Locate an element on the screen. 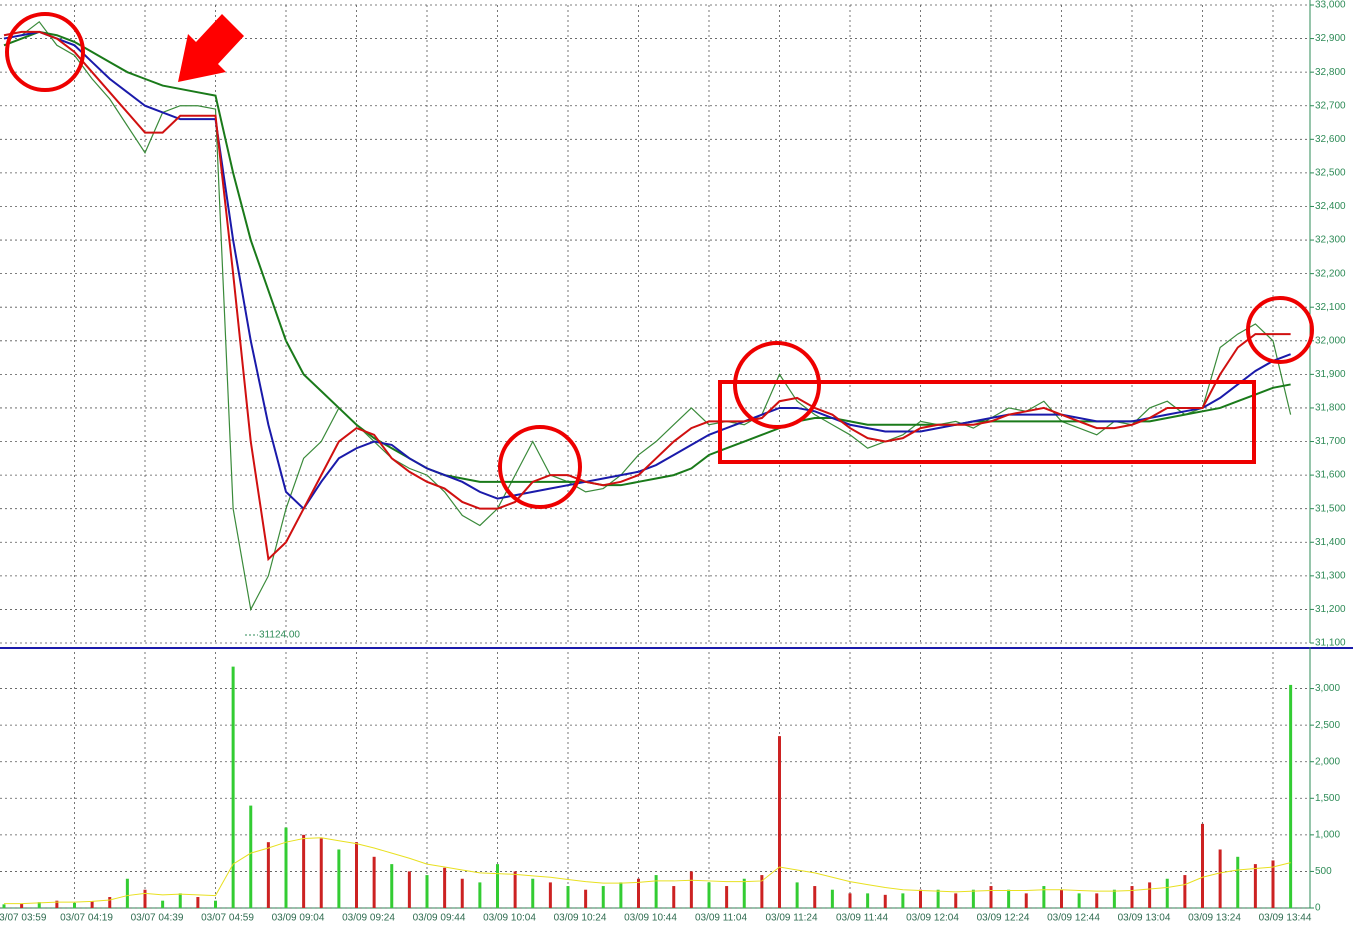 The image size is (1353, 933). y-tick-label: 31,800 is located at coordinates (1330, 408).